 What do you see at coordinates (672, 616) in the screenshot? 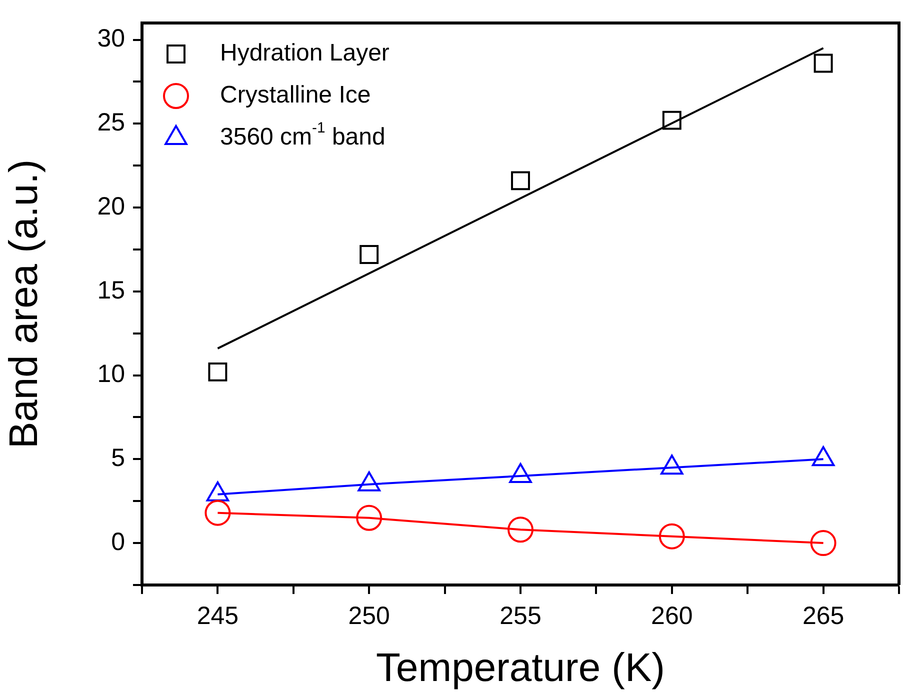
I see `x-tick-label: 260` at bounding box center [672, 616].